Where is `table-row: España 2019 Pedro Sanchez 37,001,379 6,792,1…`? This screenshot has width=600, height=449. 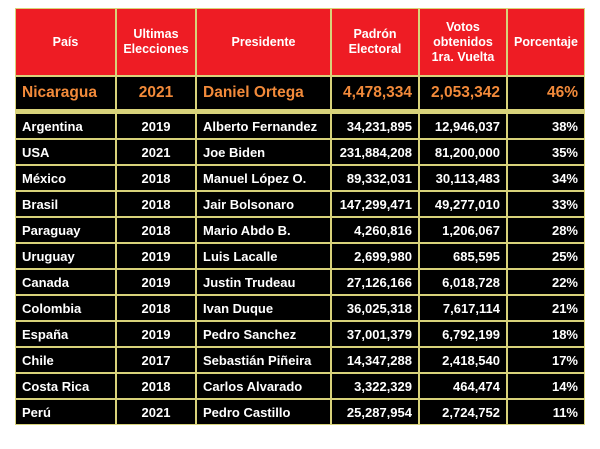 table-row: España 2019 Pedro Sanchez 37,001,379 6,792,1… is located at coordinates (300, 334).